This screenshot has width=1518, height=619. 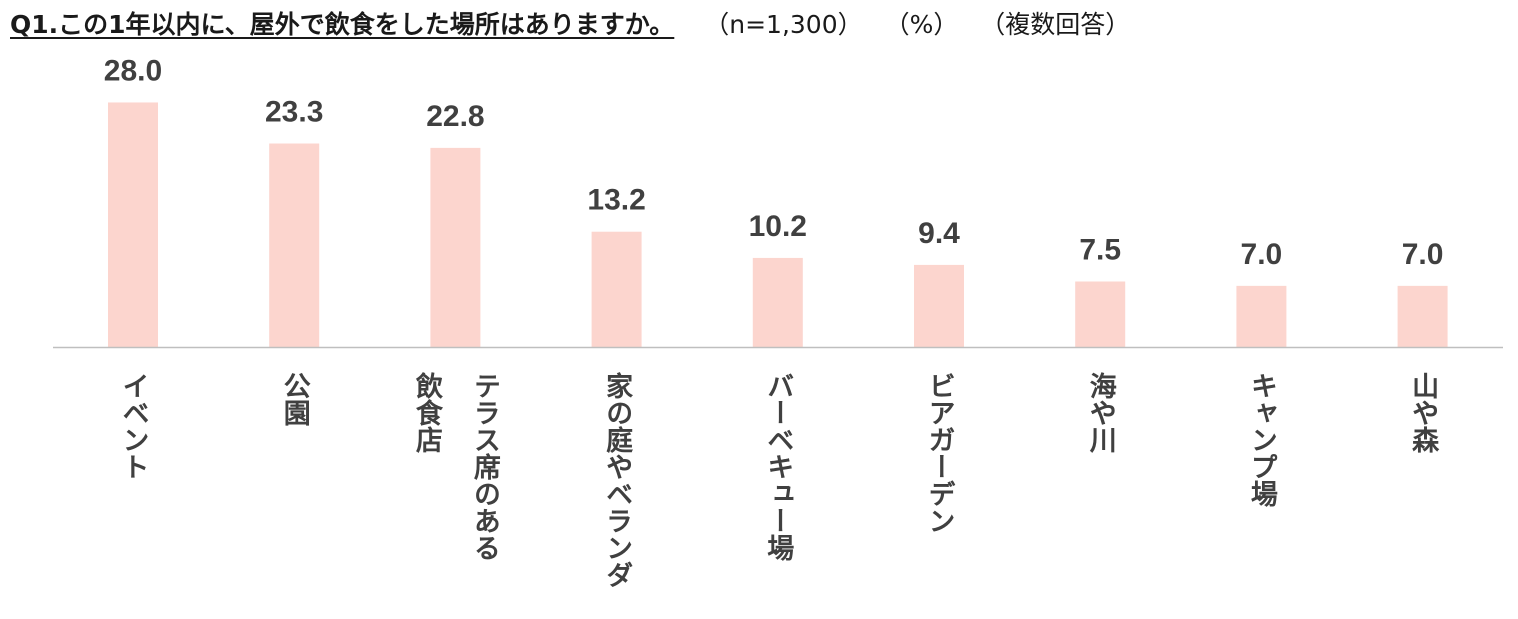 I want to click on data-label: 10.2, so click(x=778, y=226).